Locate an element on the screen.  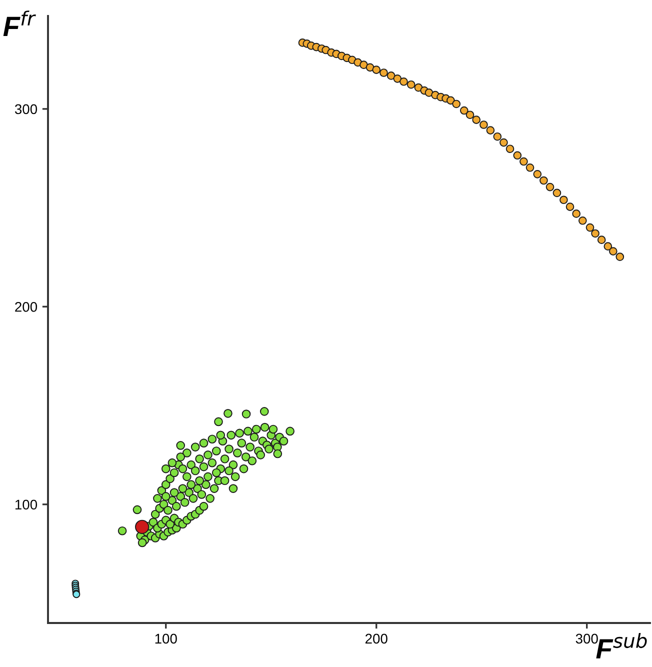
y-axis-title: F$^{fr}$ is located at coordinates (19, 23).